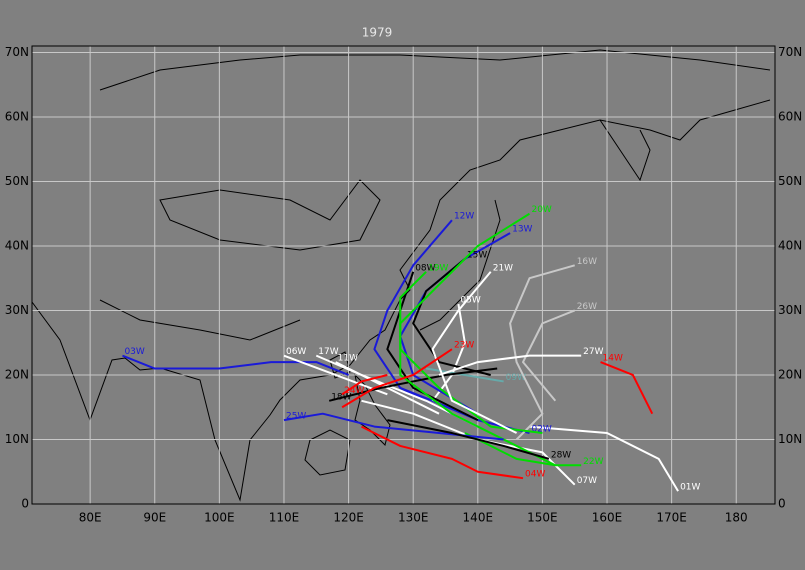 The image size is (805, 570). Describe the element at coordinates (587, 307) in the screenshot. I see `storm-label: 26W` at that location.